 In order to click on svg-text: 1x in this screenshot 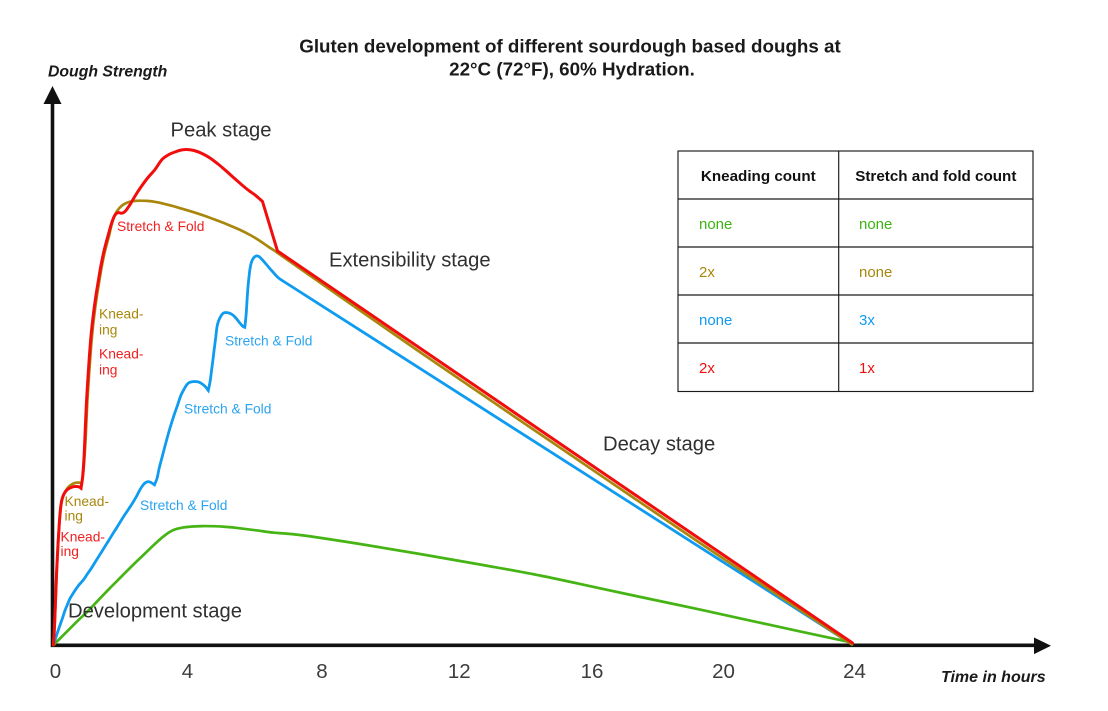, I will do `click(867, 368)`.